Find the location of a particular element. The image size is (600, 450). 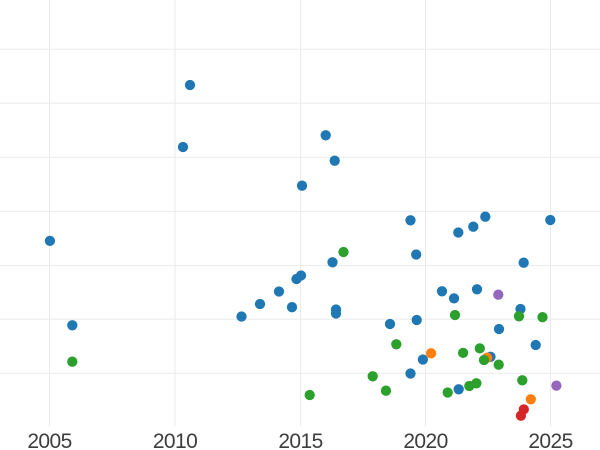

svg-text: 2005 is located at coordinates (49, 440).